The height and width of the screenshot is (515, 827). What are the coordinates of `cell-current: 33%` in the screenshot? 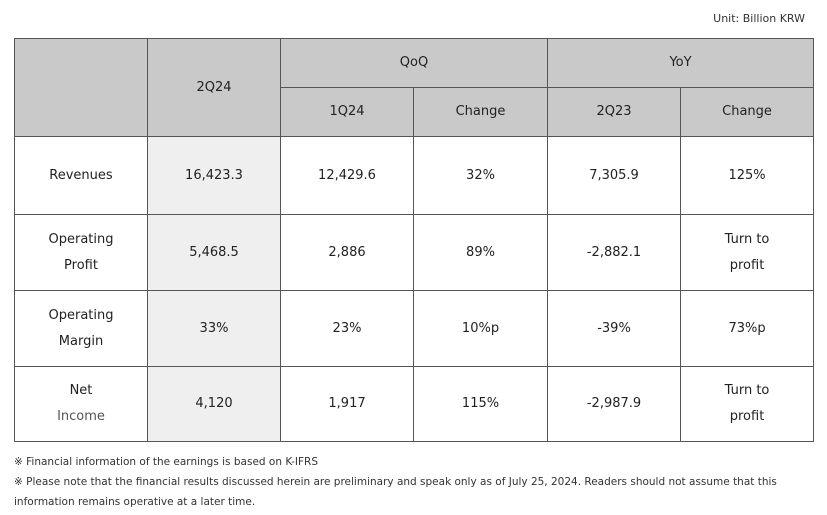 It's located at (214, 328).